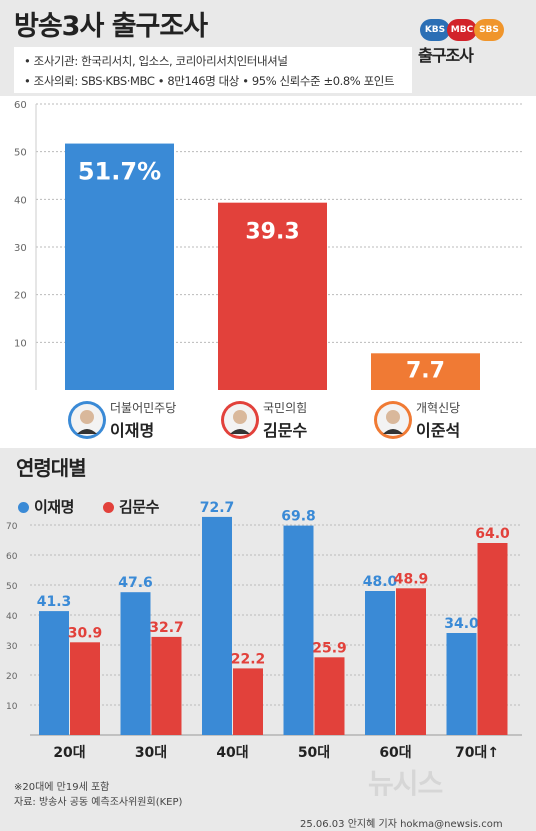 Image resolution: width=536 pixels, height=831 pixels. I want to click on x-tick-label: 50대, so click(314, 753).